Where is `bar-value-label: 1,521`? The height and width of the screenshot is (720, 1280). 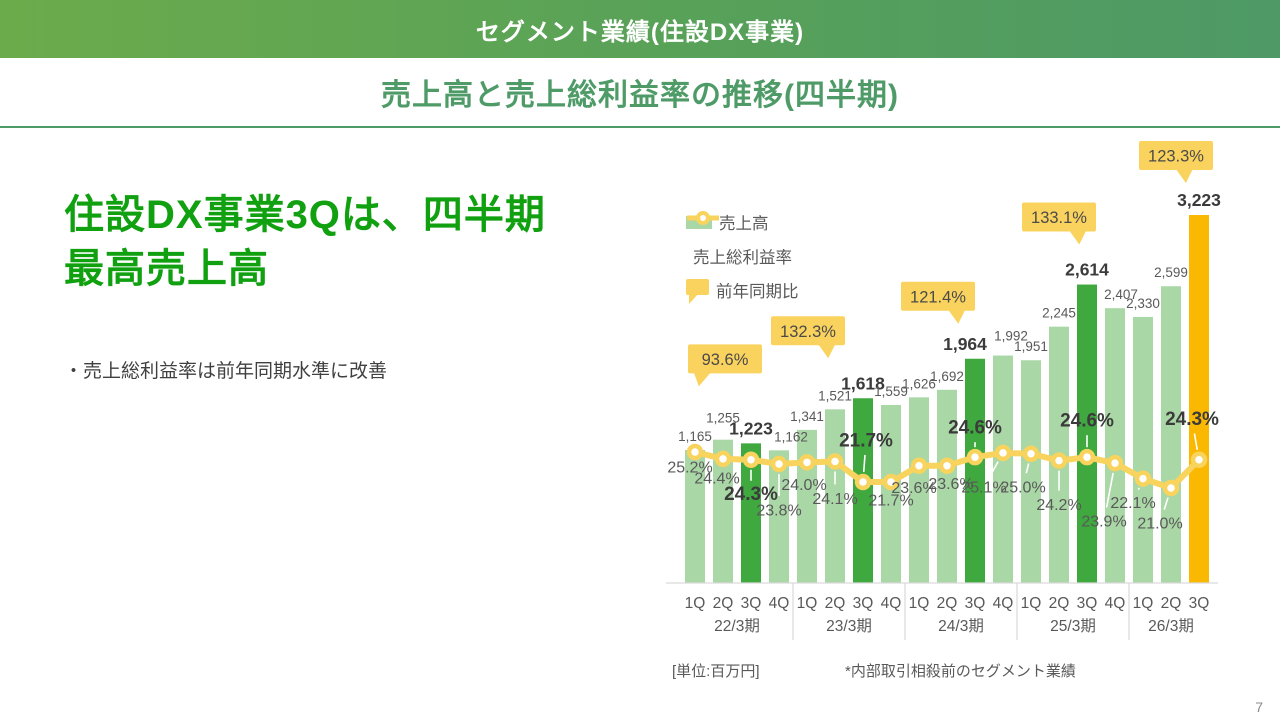 bar-value-label: 1,521 is located at coordinates (835, 395).